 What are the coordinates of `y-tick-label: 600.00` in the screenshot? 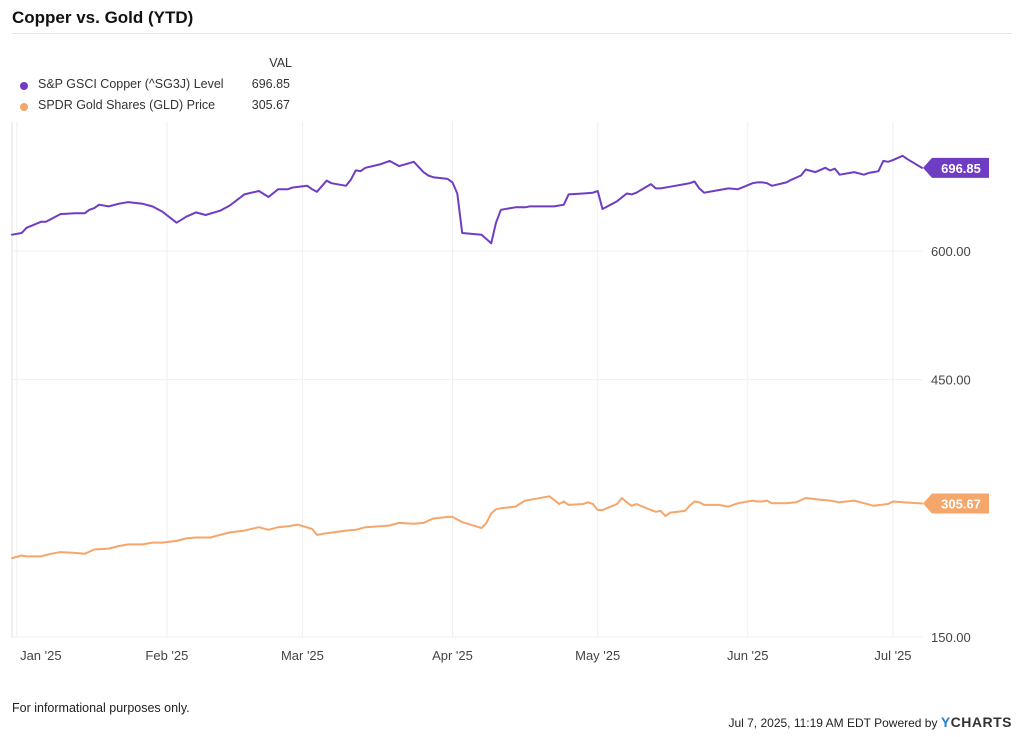 It's located at (951, 251).